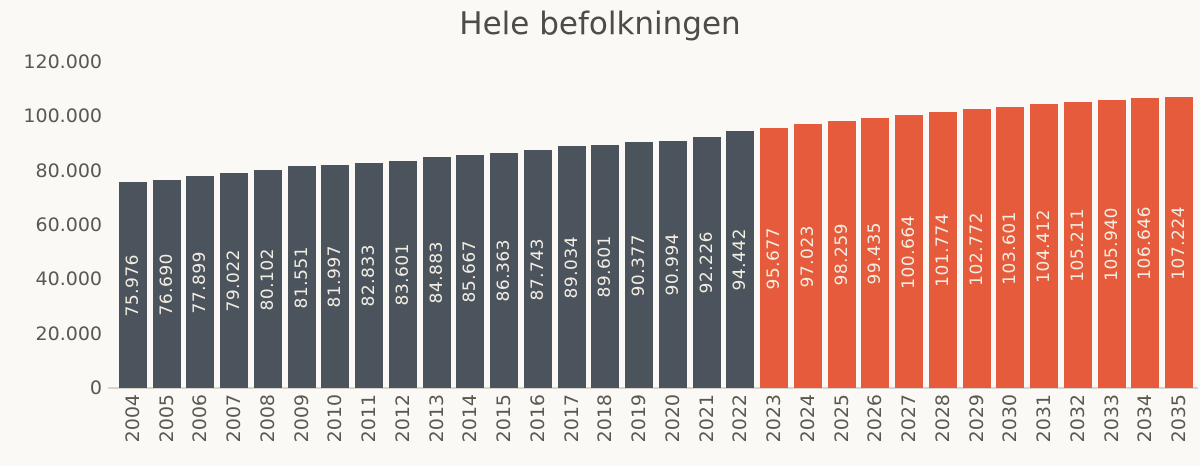 Image resolution: width=1200 pixels, height=466 pixels. What do you see at coordinates (740, 418) in the screenshot?
I see `x-axis-year-label: 2022` at bounding box center [740, 418].